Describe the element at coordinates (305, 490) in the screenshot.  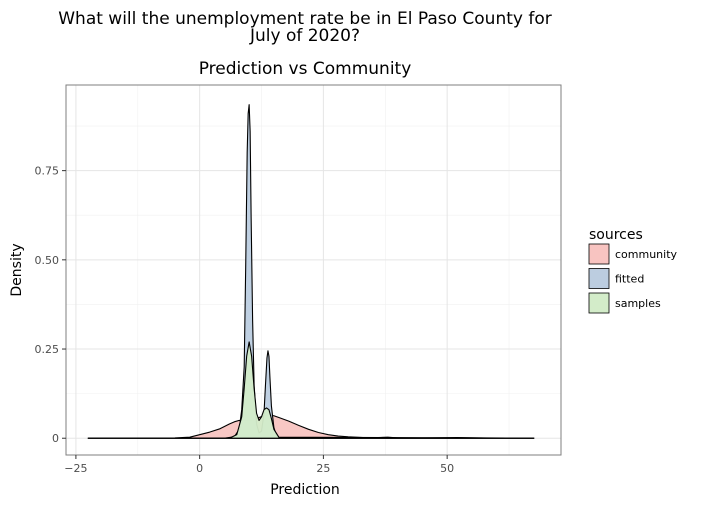
I see `x-axis-title: Prediction` at that location.